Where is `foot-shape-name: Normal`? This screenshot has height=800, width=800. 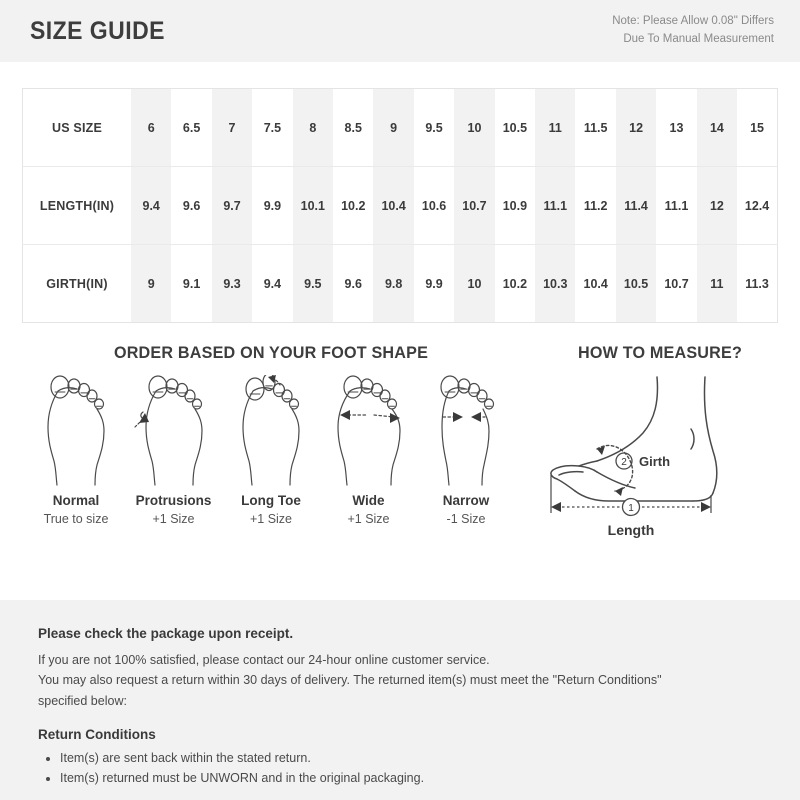 foot-shape-name: Normal is located at coordinates (76, 500).